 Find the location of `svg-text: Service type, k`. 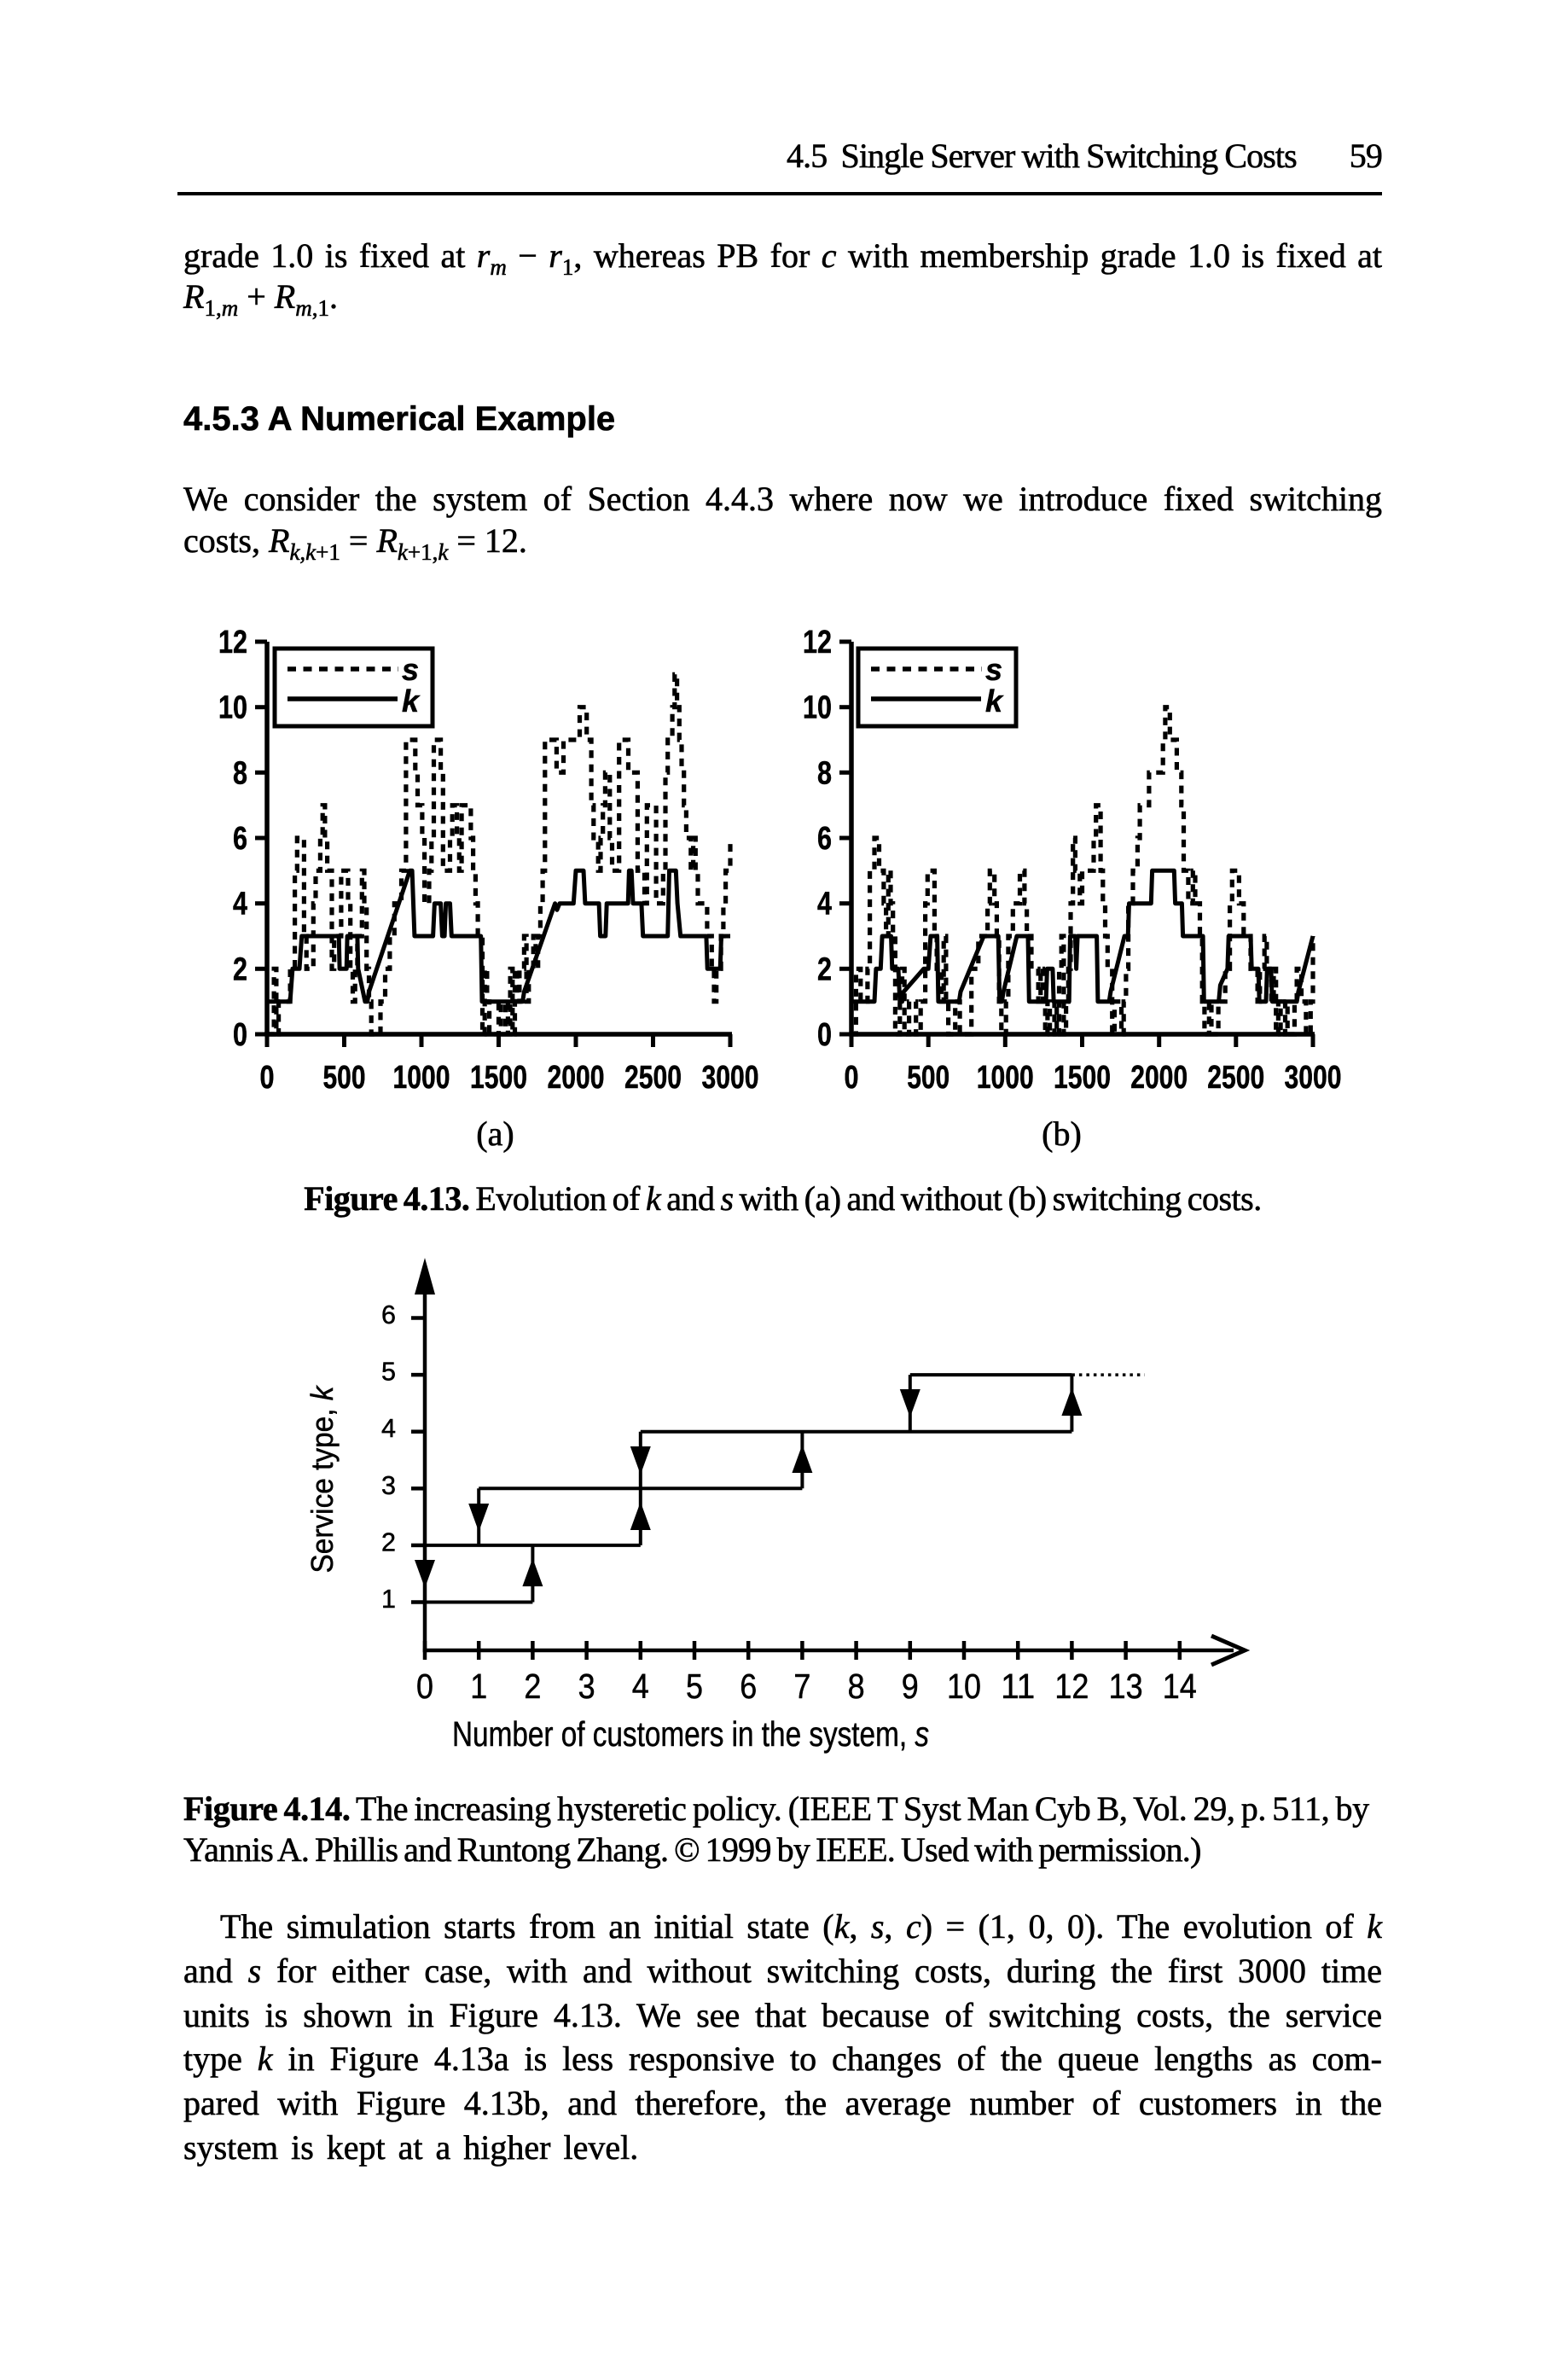

svg-text: Service type, k is located at coordinates (322, 1479).